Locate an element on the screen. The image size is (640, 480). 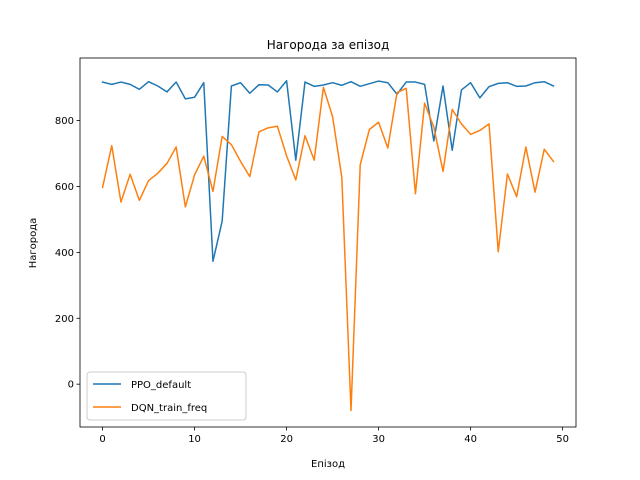
y-tick-label: 200 is located at coordinates (64, 319).